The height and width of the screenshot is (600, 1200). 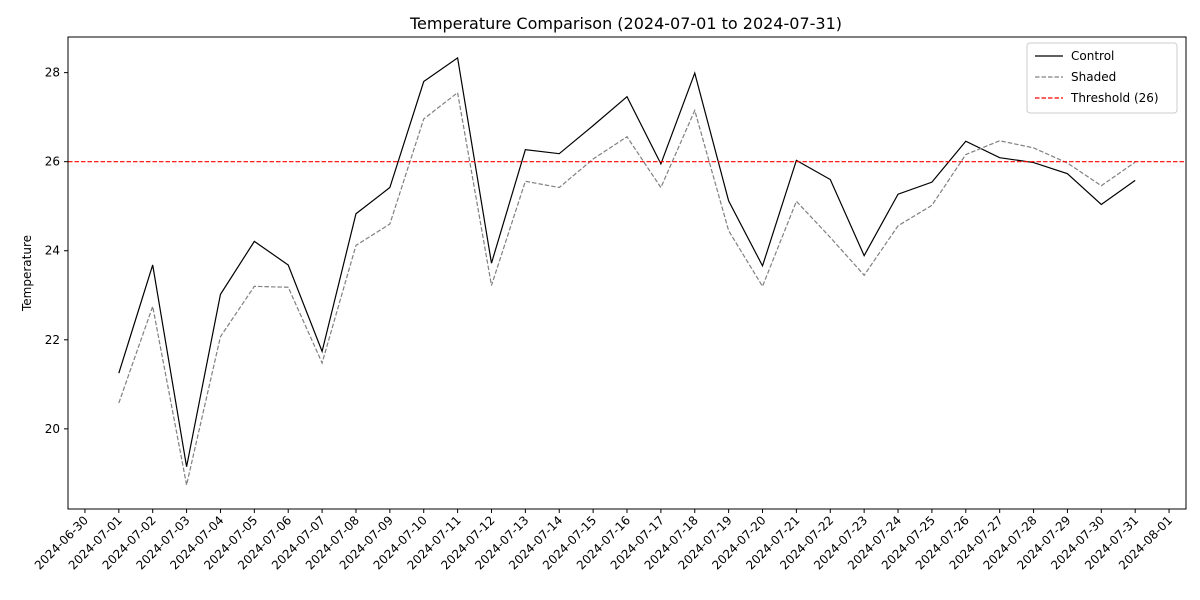 What do you see at coordinates (1093, 77) in the screenshot?
I see `legend-label-shaded: Shaded` at bounding box center [1093, 77].